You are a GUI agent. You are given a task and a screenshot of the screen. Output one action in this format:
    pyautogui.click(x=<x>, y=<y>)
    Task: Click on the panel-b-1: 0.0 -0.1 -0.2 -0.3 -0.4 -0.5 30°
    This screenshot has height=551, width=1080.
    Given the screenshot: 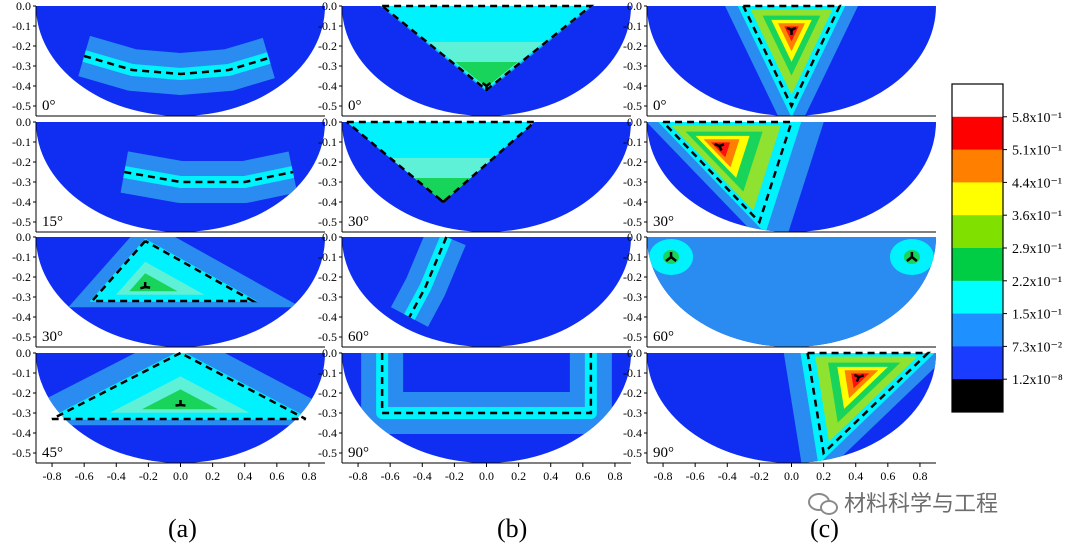 What is the action you would take?
    pyautogui.click(x=474, y=174)
    